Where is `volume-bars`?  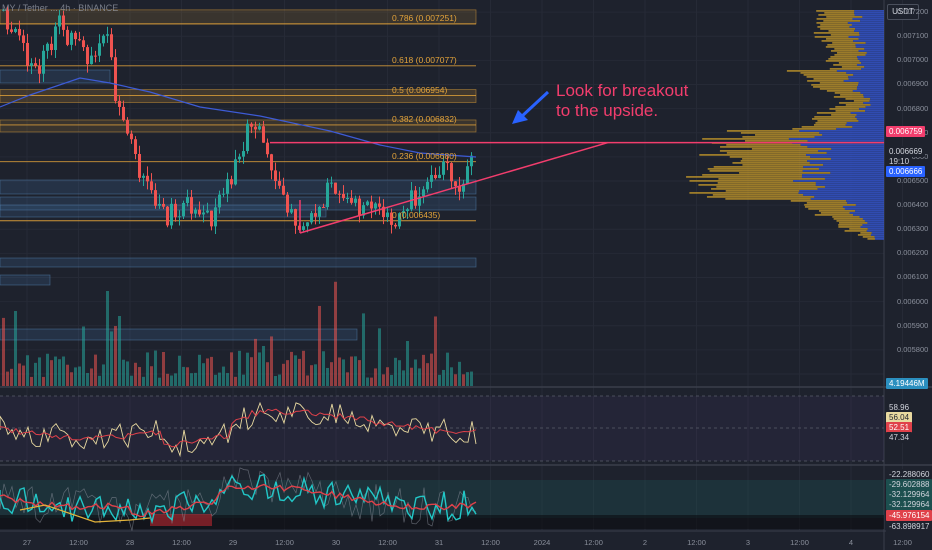 volume-bars is located at coordinates (237, 333).